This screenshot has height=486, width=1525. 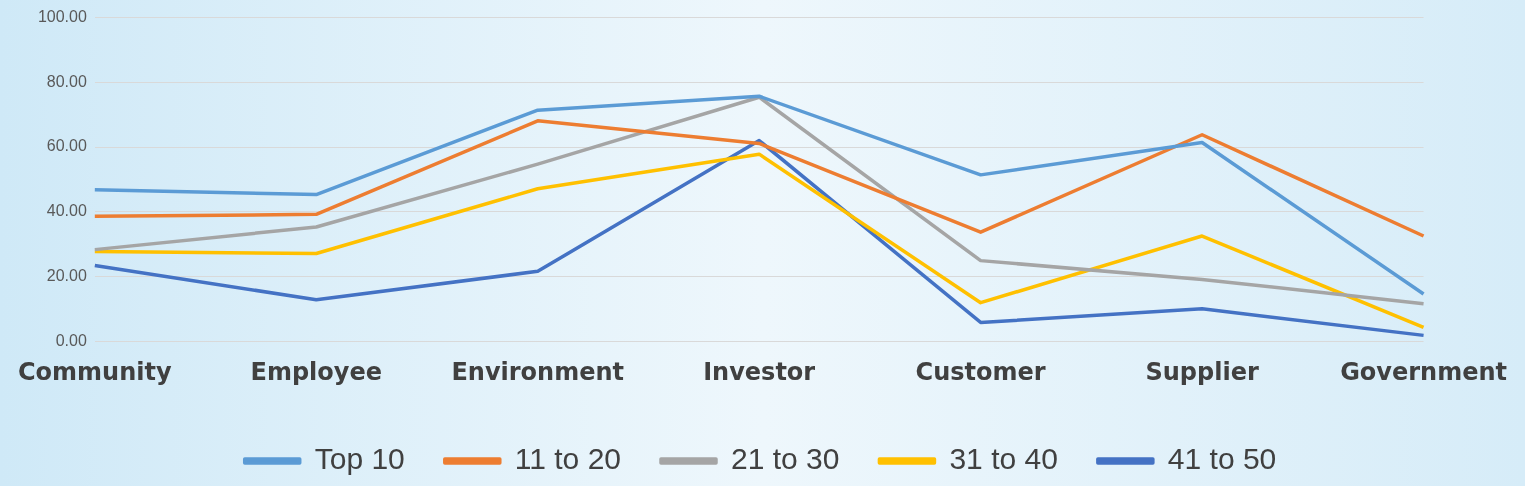 What do you see at coordinates (567, 459) in the screenshot?
I see `legend-label: 11 to 20` at bounding box center [567, 459].